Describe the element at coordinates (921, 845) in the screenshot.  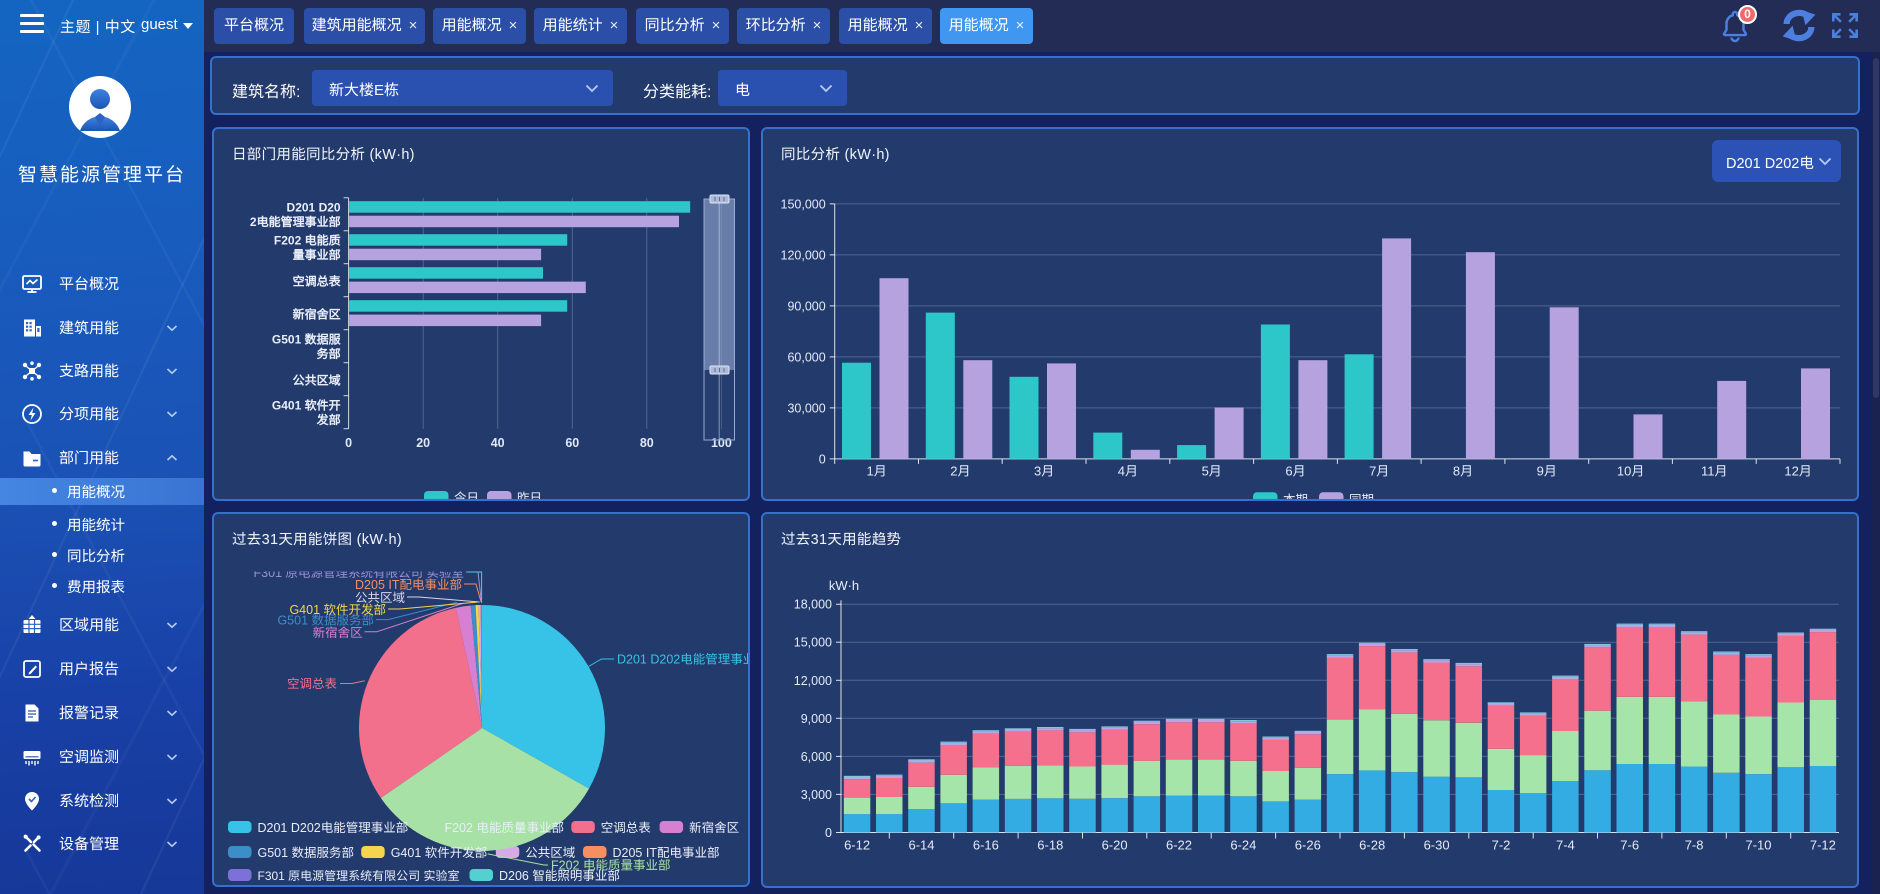
I see `svg-text: 6-14` at that location.